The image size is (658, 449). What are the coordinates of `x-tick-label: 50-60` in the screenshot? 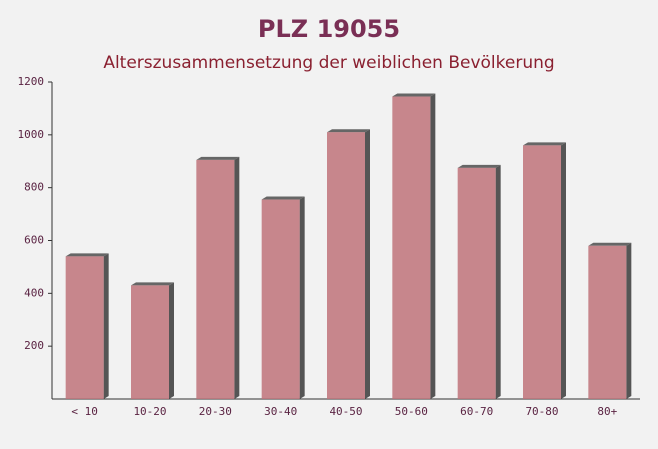 It's located at (411, 411).